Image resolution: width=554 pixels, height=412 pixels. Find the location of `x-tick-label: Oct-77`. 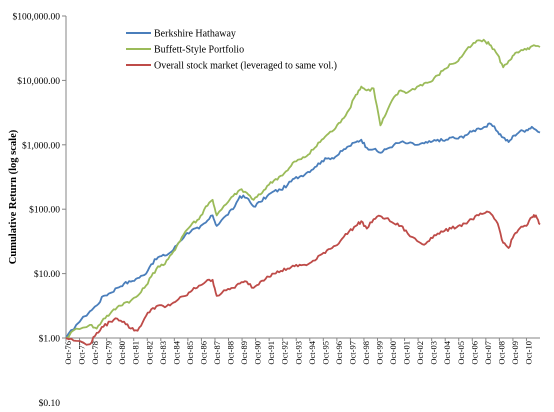

x-tick-label: Oct-77 is located at coordinates (82, 353).